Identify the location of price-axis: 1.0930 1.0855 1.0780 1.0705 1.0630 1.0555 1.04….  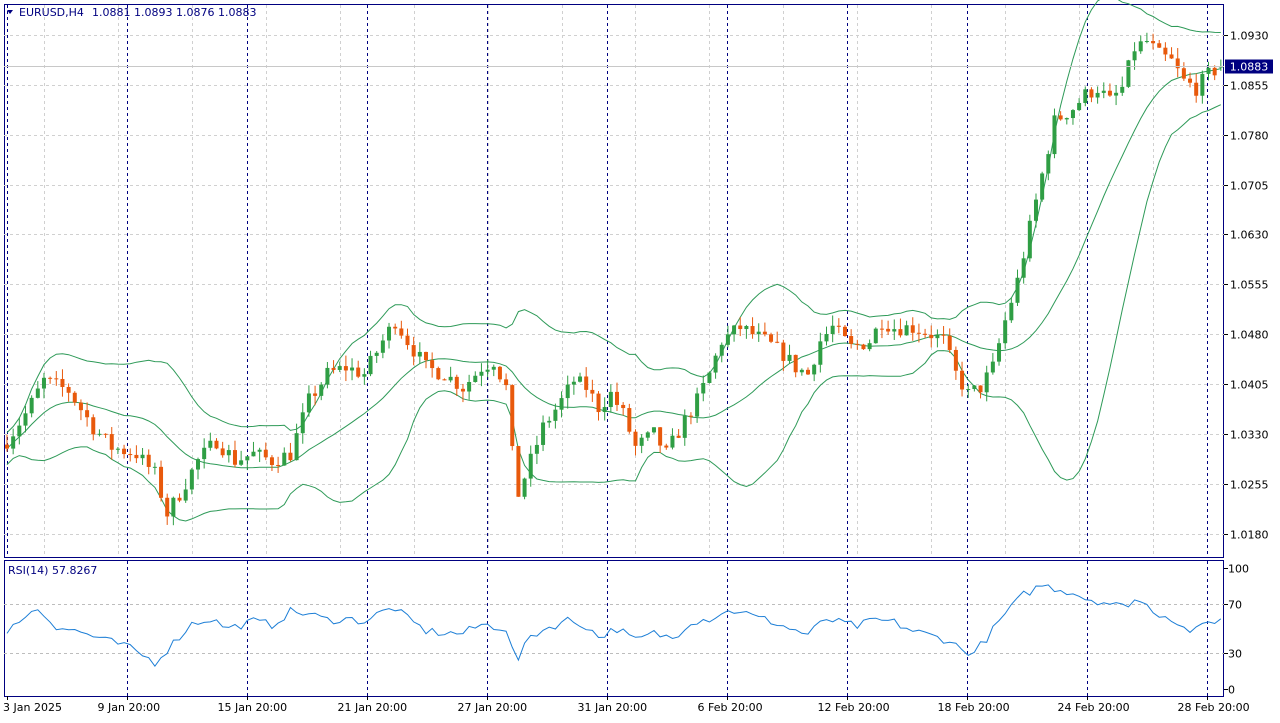
(1246, 286).